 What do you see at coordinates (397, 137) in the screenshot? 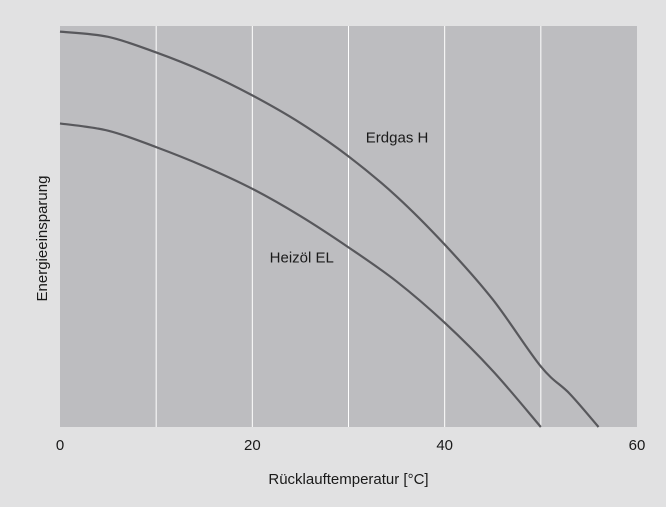
I see `series-label-1: Erdgas H` at bounding box center [397, 137].